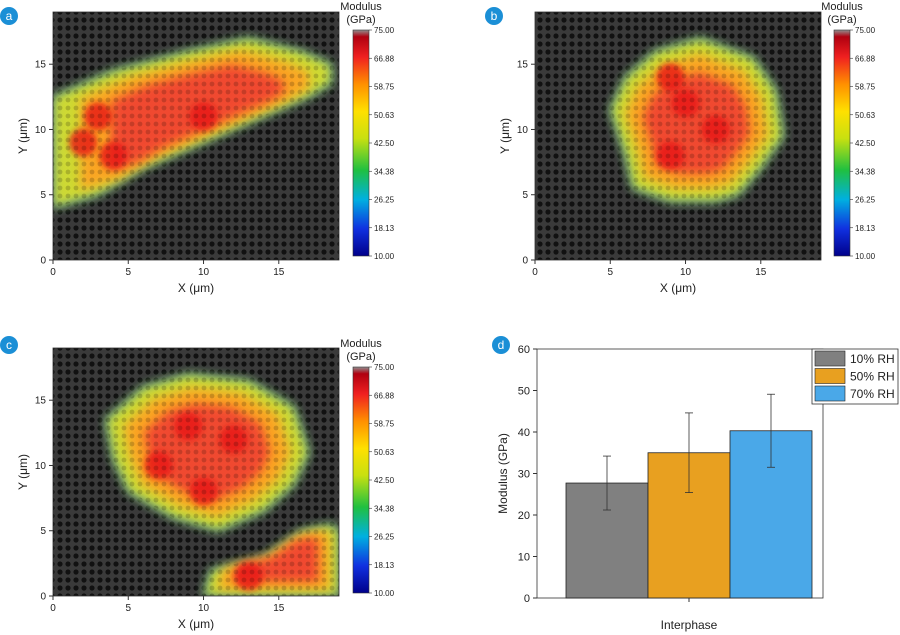  I want to click on legend-label: 10% RH, so click(872, 359).